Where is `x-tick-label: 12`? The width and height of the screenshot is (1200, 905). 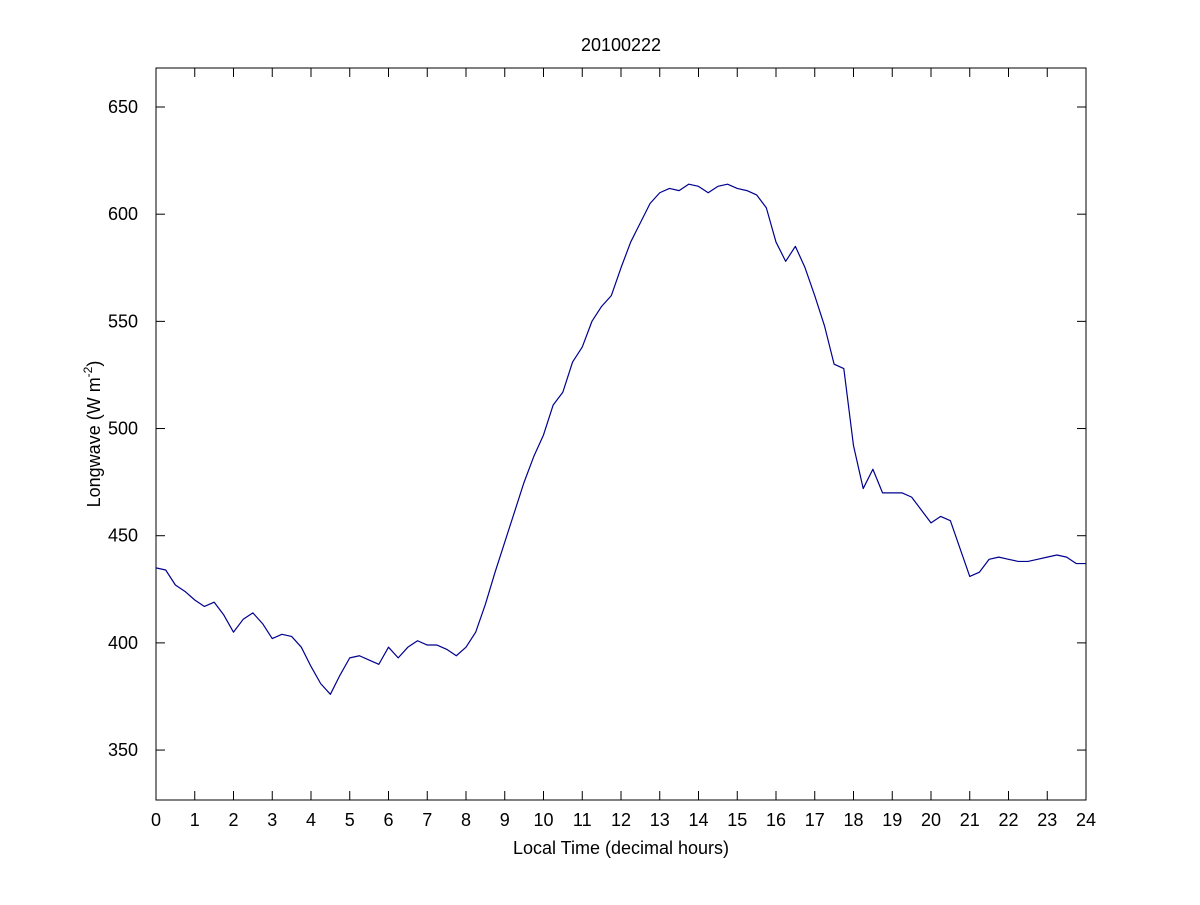
x-tick-label: 12 is located at coordinates (621, 820).